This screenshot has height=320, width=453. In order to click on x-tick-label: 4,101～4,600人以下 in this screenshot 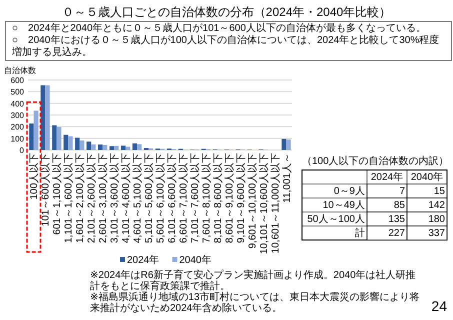, I will do `click(126, 198)`.